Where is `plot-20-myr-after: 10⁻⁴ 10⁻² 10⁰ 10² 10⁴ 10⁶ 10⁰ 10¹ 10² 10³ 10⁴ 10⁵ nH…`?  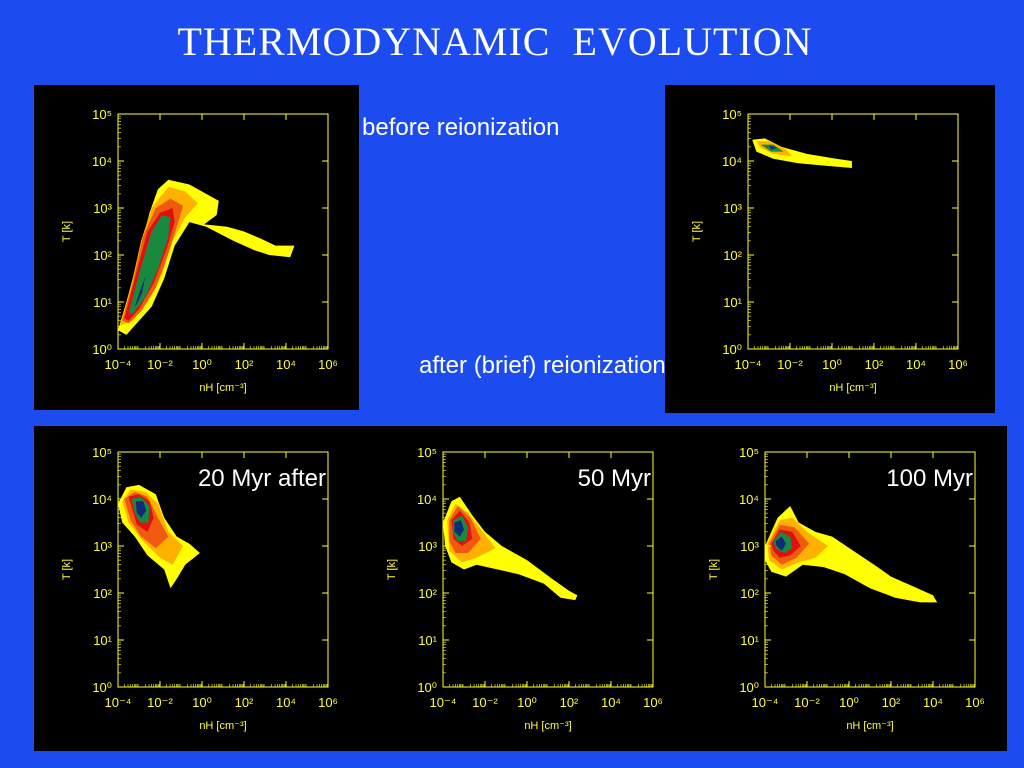 plot-20-myr-after: 10⁻⁴ 10⁻² 10⁰ 10² 10⁴ 10⁶ 10⁰ 10¹ 10² 10³ 10⁴ 10⁵ nH… is located at coordinates (199, 588).